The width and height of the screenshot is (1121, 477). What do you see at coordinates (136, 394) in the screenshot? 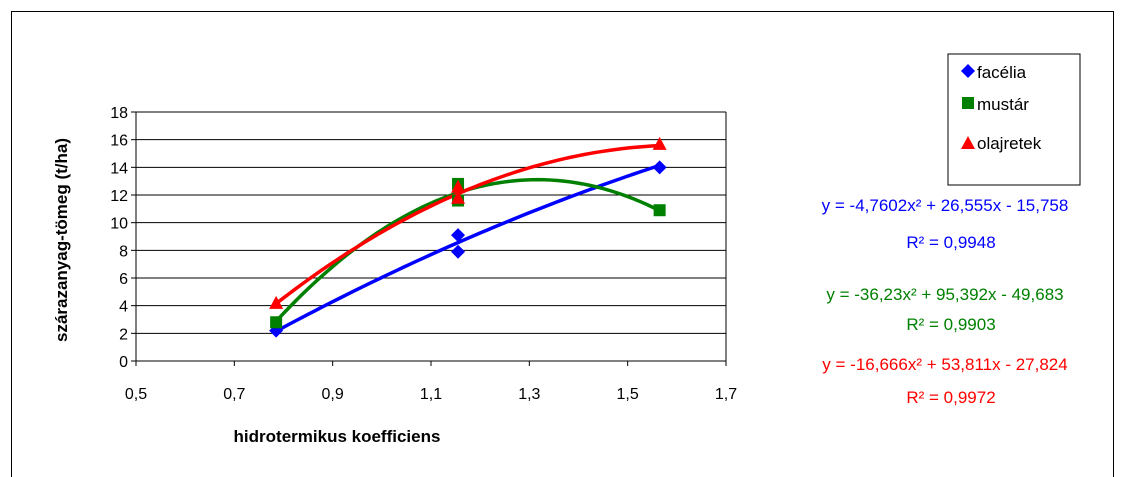
I see `x-tick-label: 0,5` at bounding box center [136, 394].